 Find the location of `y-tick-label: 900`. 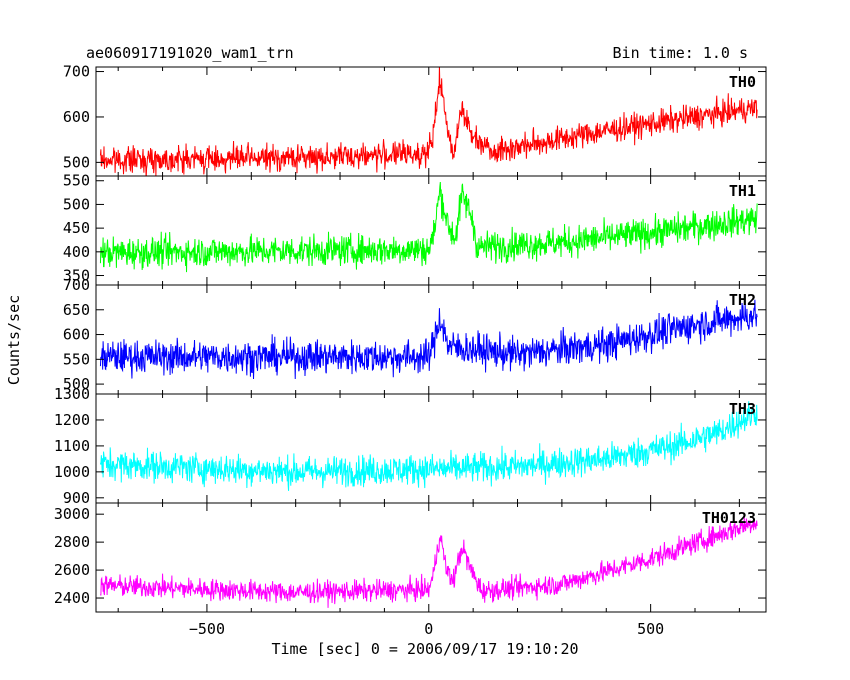

y-tick-label: 900 is located at coordinates (76, 498).